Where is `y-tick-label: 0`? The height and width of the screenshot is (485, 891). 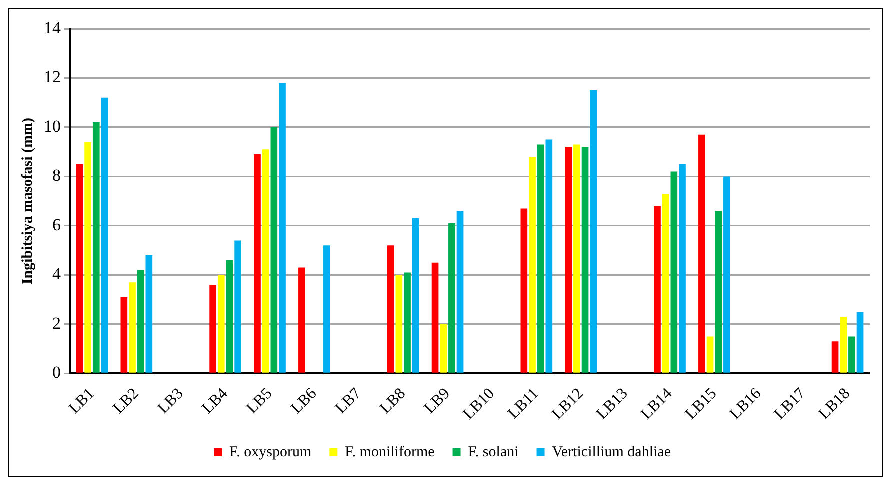 y-tick-label: 0 is located at coordinates (56, 372).